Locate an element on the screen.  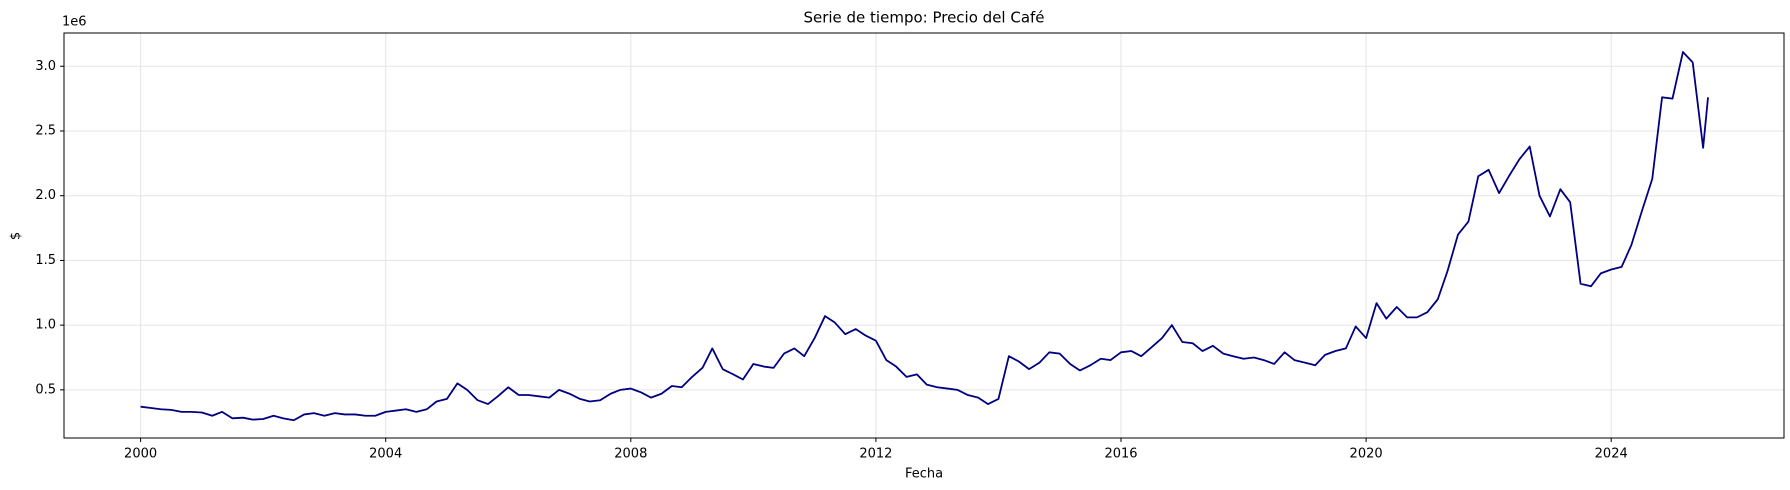
y-tick-label: 0.5 is located at coordinates (45, 389).